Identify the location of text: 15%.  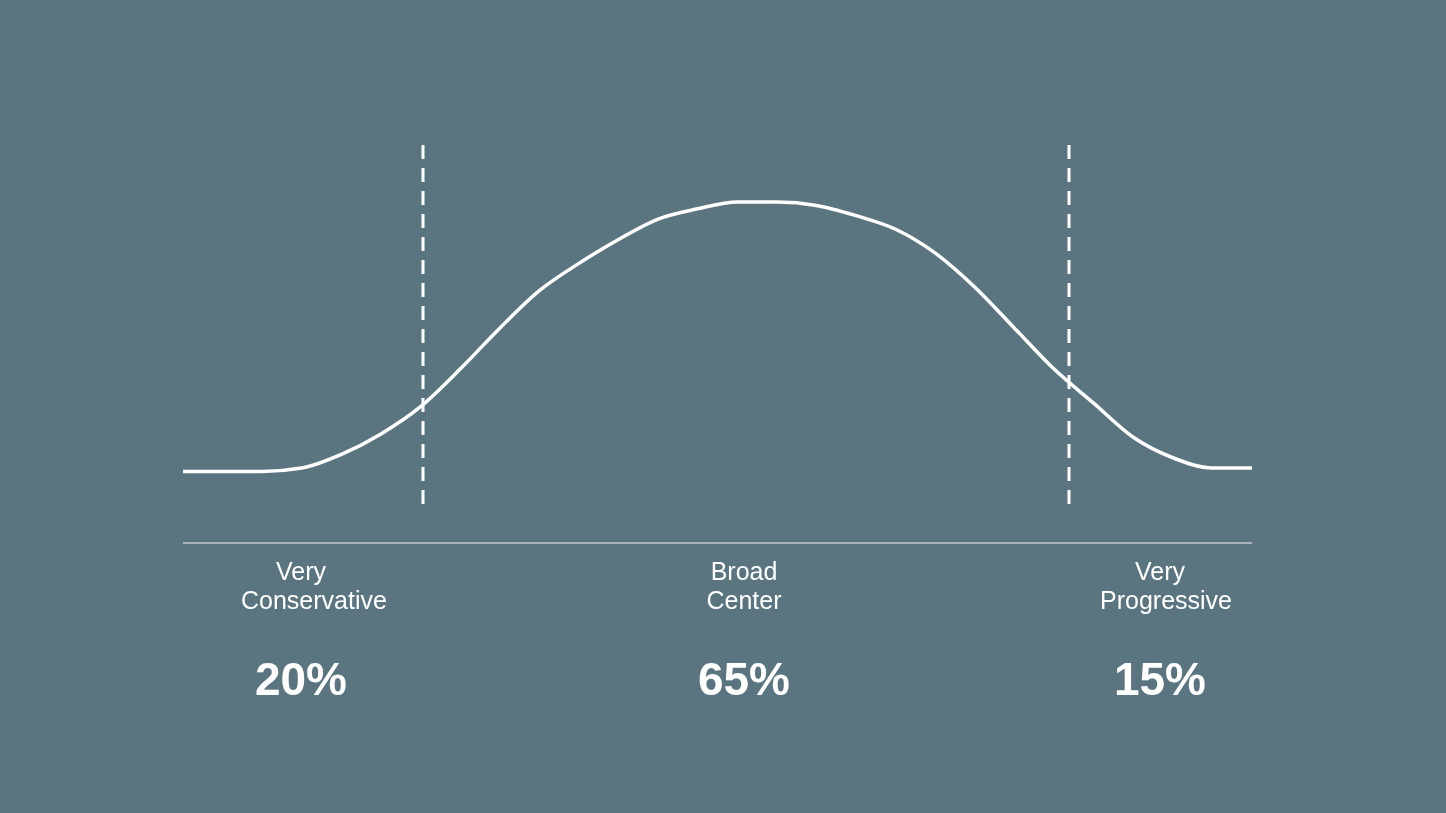
(1160, 679).